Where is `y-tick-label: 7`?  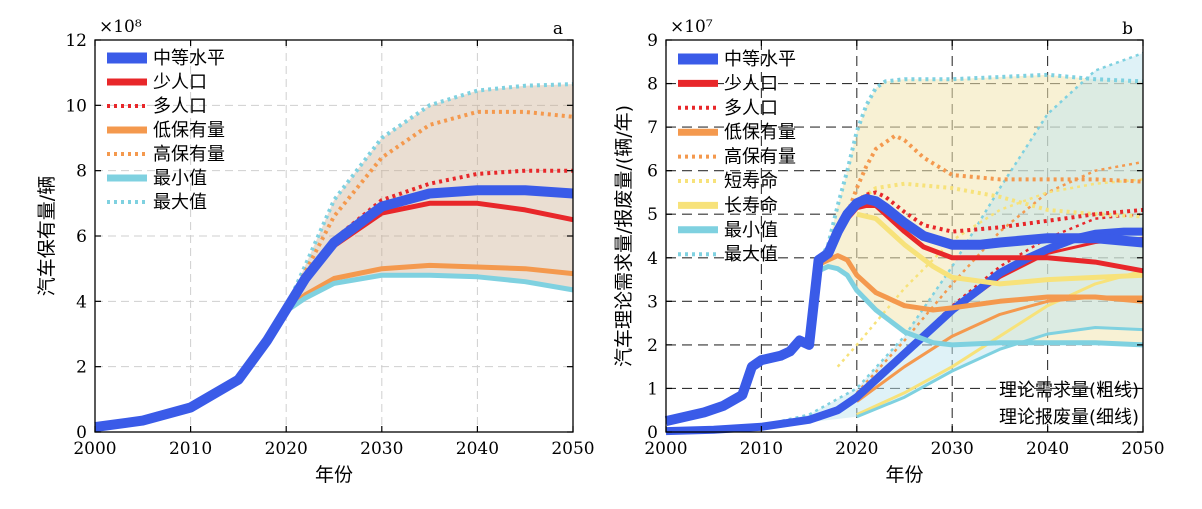
y-tick-label: 7 is located at coordinates (652, 128).